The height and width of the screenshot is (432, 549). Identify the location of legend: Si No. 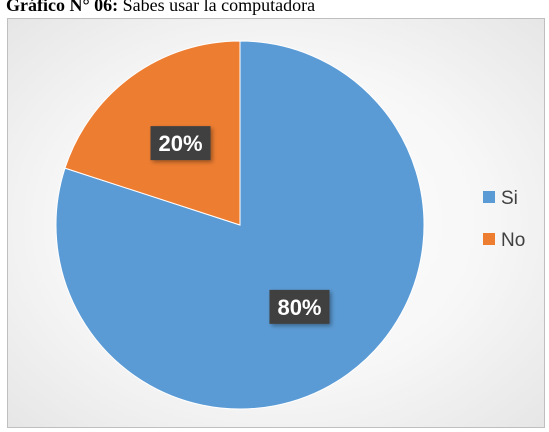
(504, 219).